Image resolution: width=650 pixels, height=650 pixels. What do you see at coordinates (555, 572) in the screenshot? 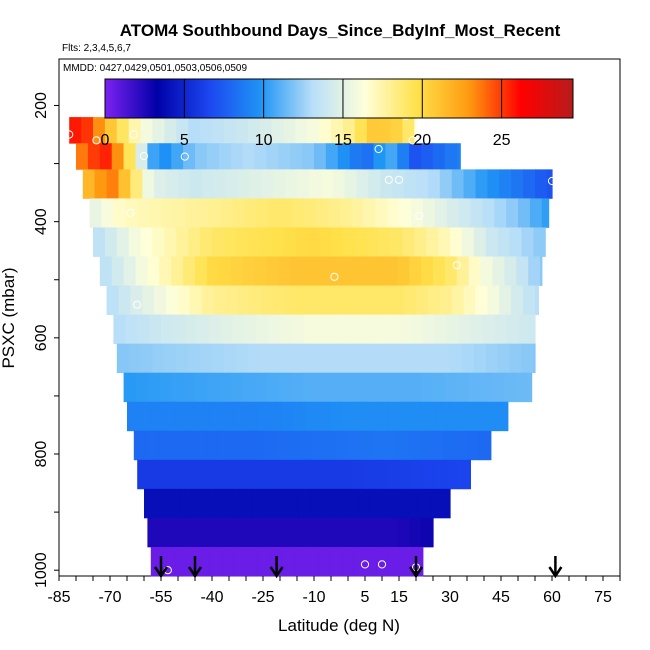
I see `flight-arrow-head` at bounding box center [555, 572].